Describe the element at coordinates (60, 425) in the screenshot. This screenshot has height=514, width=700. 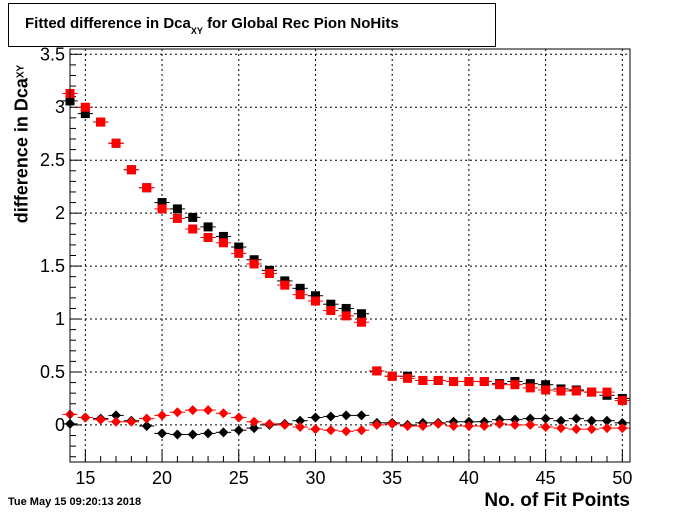
I see `y-tick-label: 0` at that location.